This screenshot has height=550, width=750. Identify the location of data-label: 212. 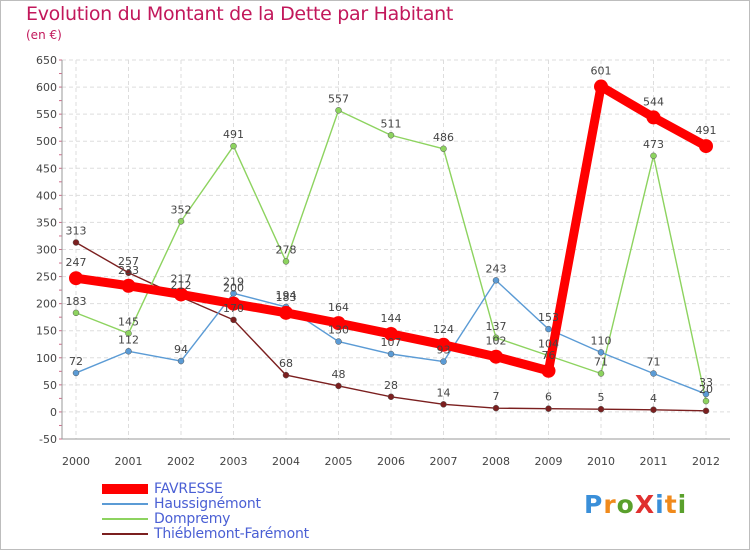
(181, 285).